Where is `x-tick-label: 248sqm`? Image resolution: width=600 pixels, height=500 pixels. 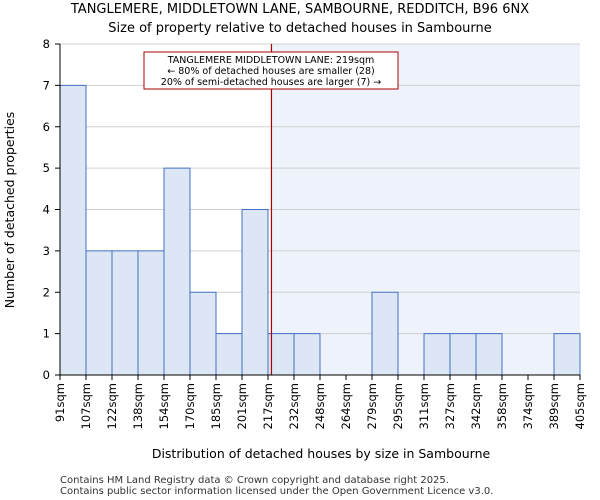
x-tick-label: 248sqm is located at coordinates (320, 406).